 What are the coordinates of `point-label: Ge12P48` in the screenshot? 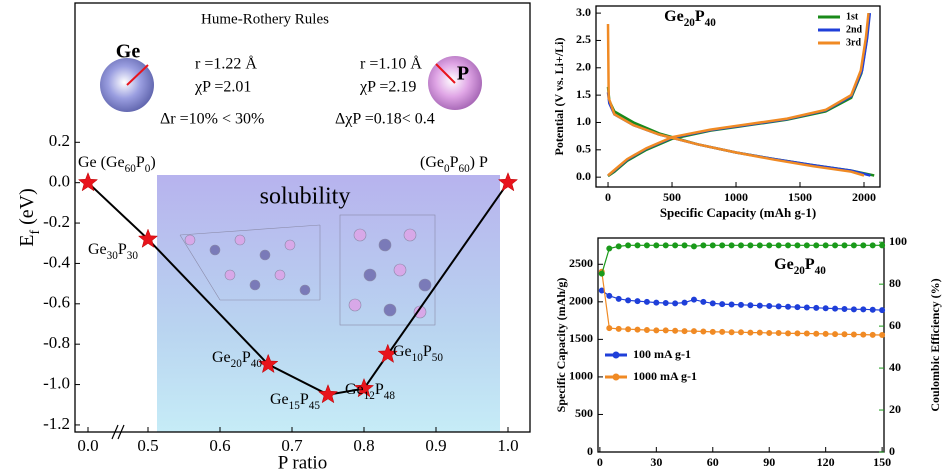 It's located at (370, 391).